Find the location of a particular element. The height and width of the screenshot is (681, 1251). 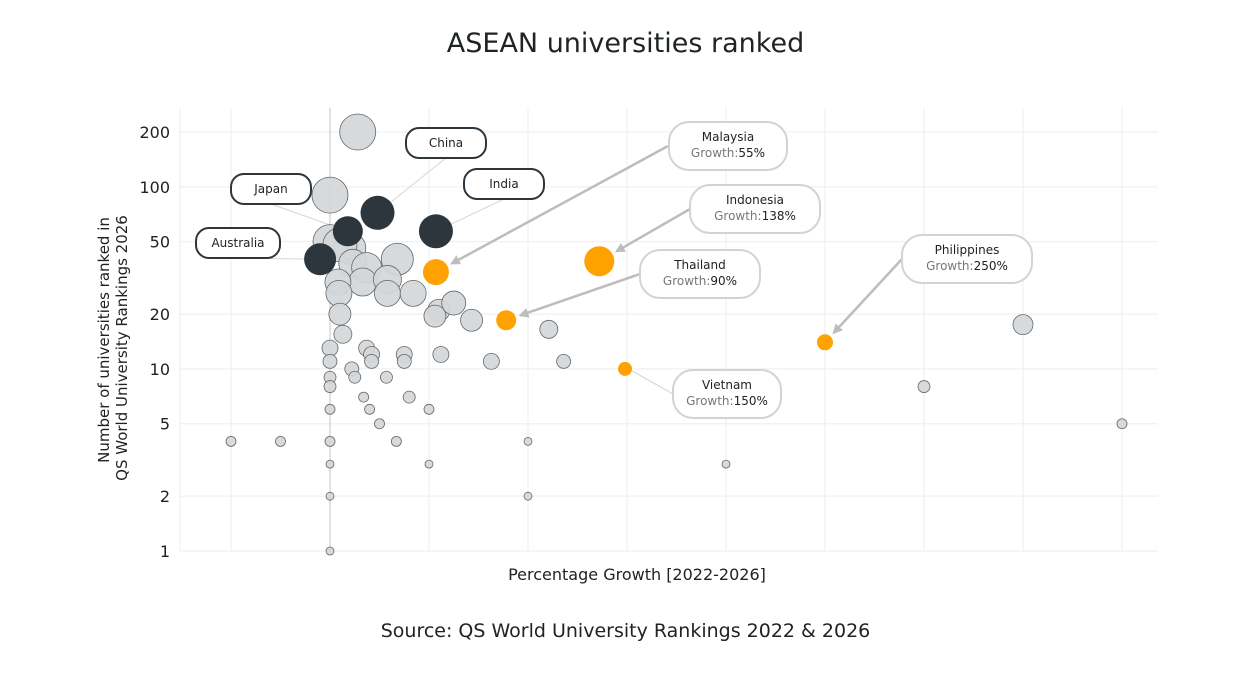

callout-label-philippines: Philippines is located at coordinates (967, 250).